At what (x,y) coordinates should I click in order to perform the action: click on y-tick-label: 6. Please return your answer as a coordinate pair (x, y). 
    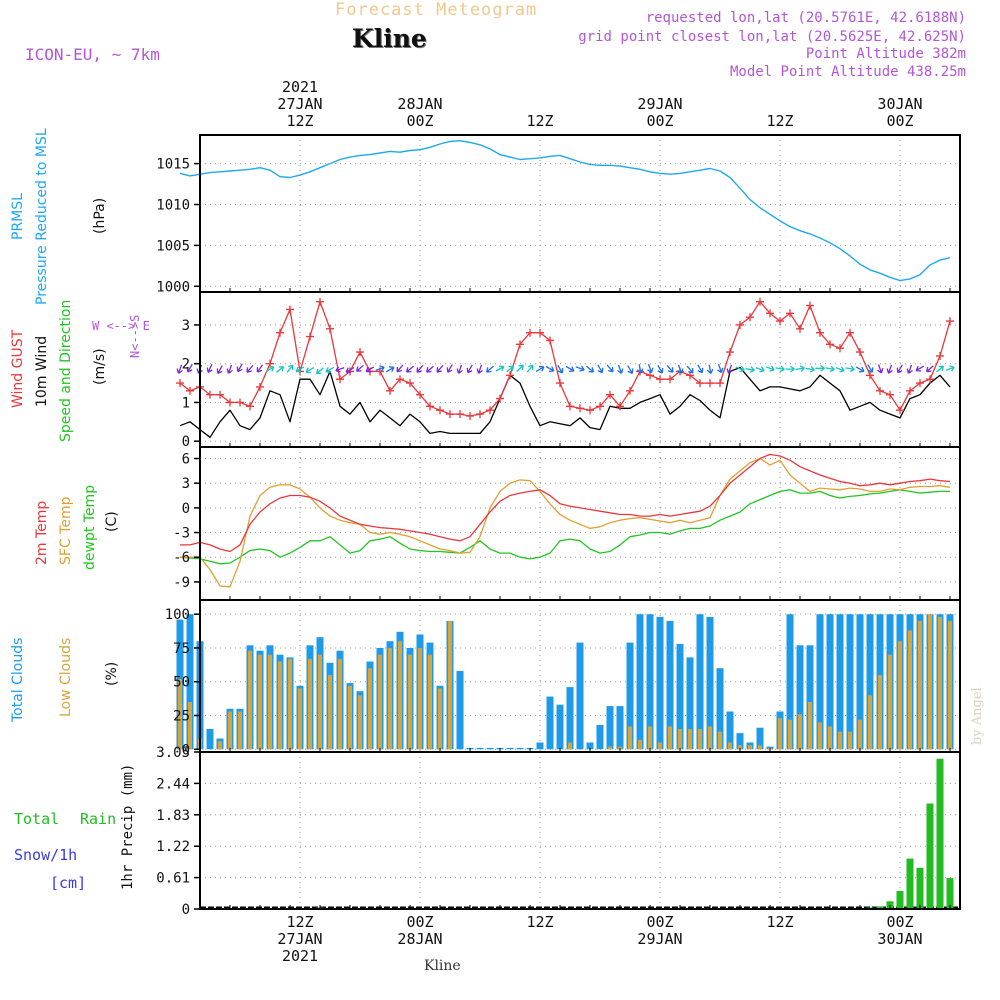
    Looking at the image, I should click on (186, 460).